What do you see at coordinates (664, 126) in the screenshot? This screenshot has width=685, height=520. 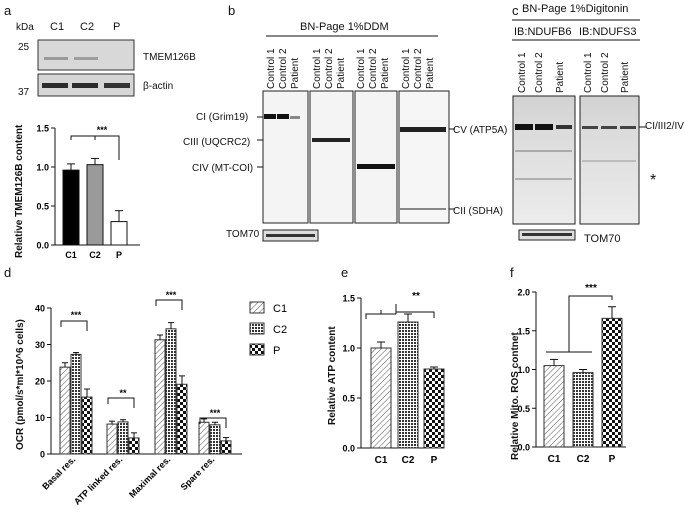 I see `supercomplex-label: CI/III2/IV` at bounding box center [664, 126].